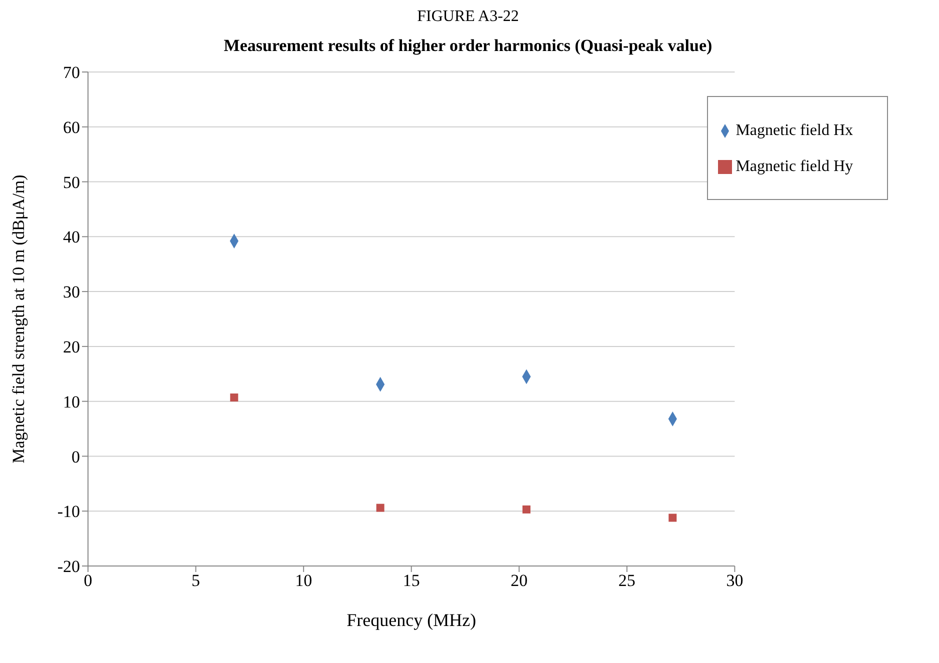  What do you see at coordinates (468, 46) in the screenshot?
I see `chart-subtitle: Measurement results of higher order harmonics (Quasi-peak value)` at bounding box center [468, 46].